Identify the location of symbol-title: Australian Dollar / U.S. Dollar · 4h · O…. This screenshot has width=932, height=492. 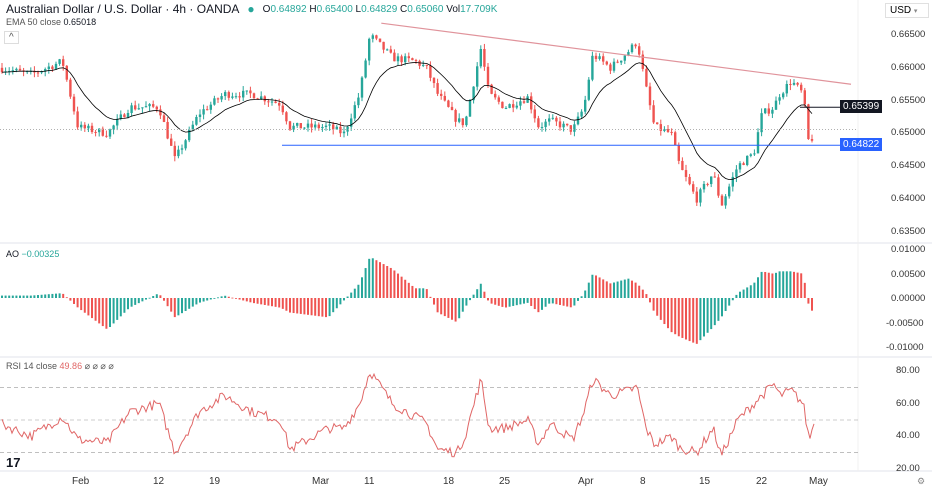
(123, 9).